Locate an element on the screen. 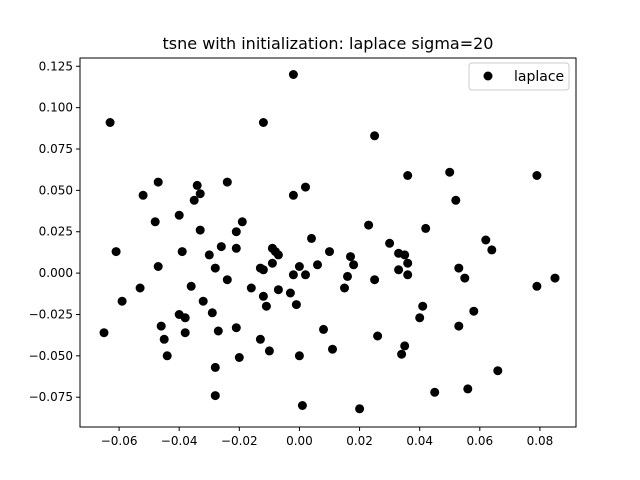  x-tick-label: 0.00 is located at coordinates (299, 441).